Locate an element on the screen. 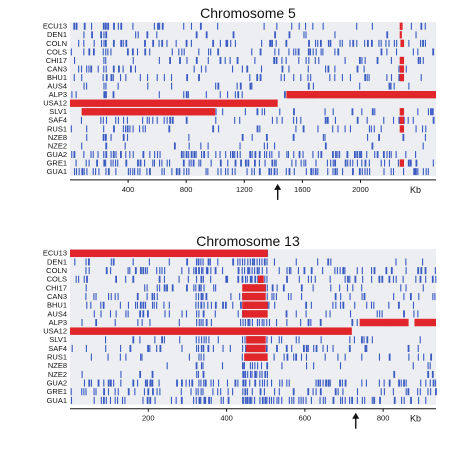 This screenshot has width=474, height=452. x-tick-label: 800 is located at coordinates (383, 418).